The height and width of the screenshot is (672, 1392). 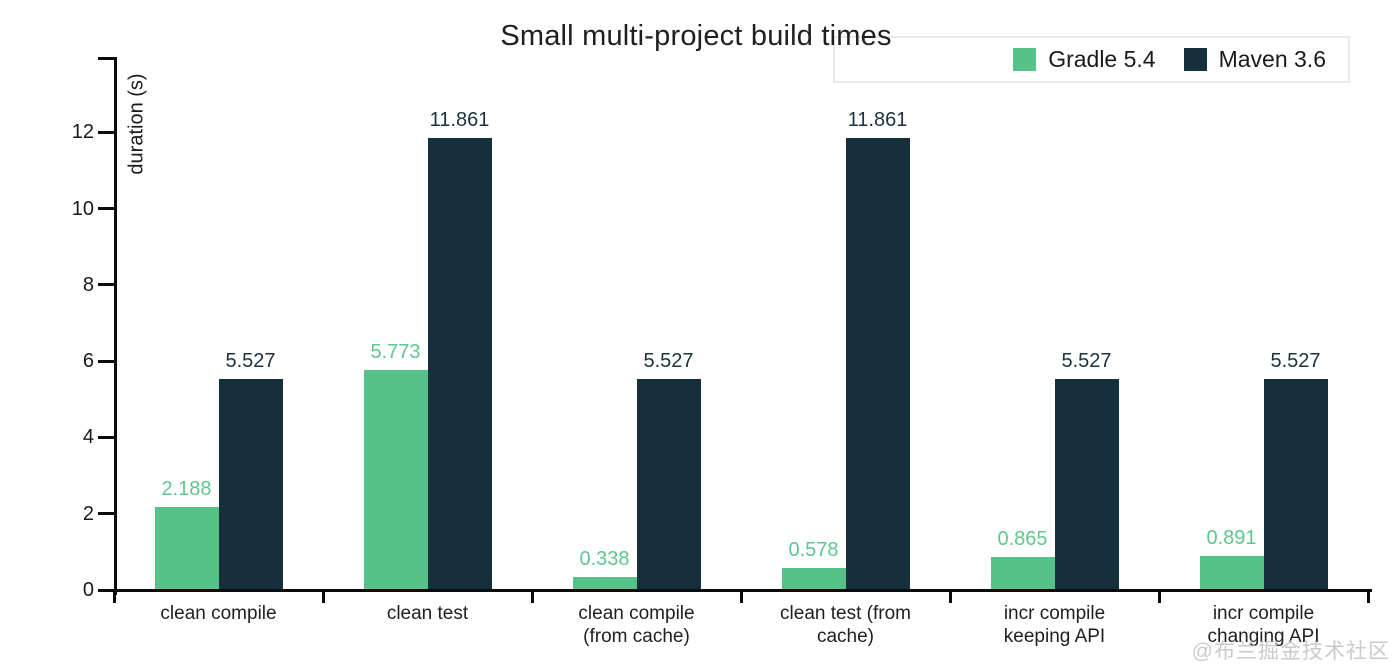 What do you see at coordinates (186, 488) in the screenshot?
I see `bar-value-label: 2.188` at bounding box center [186, 488].